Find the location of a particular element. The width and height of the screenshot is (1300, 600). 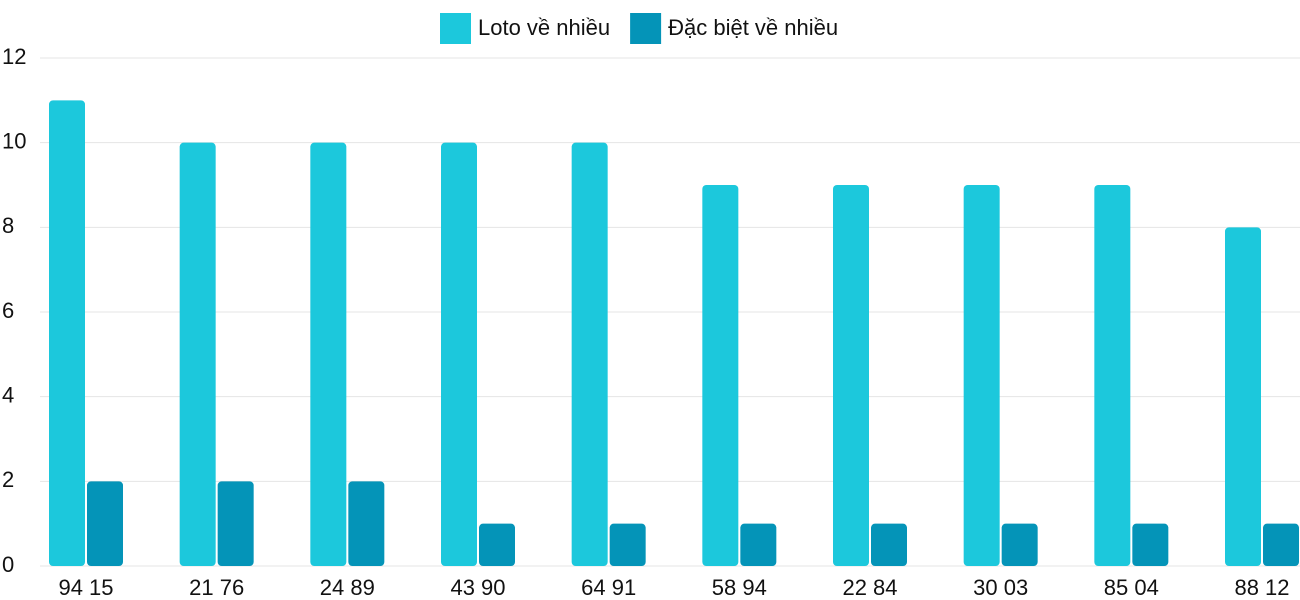

y-tick-label: 0 is located at coordinates (8, 564).